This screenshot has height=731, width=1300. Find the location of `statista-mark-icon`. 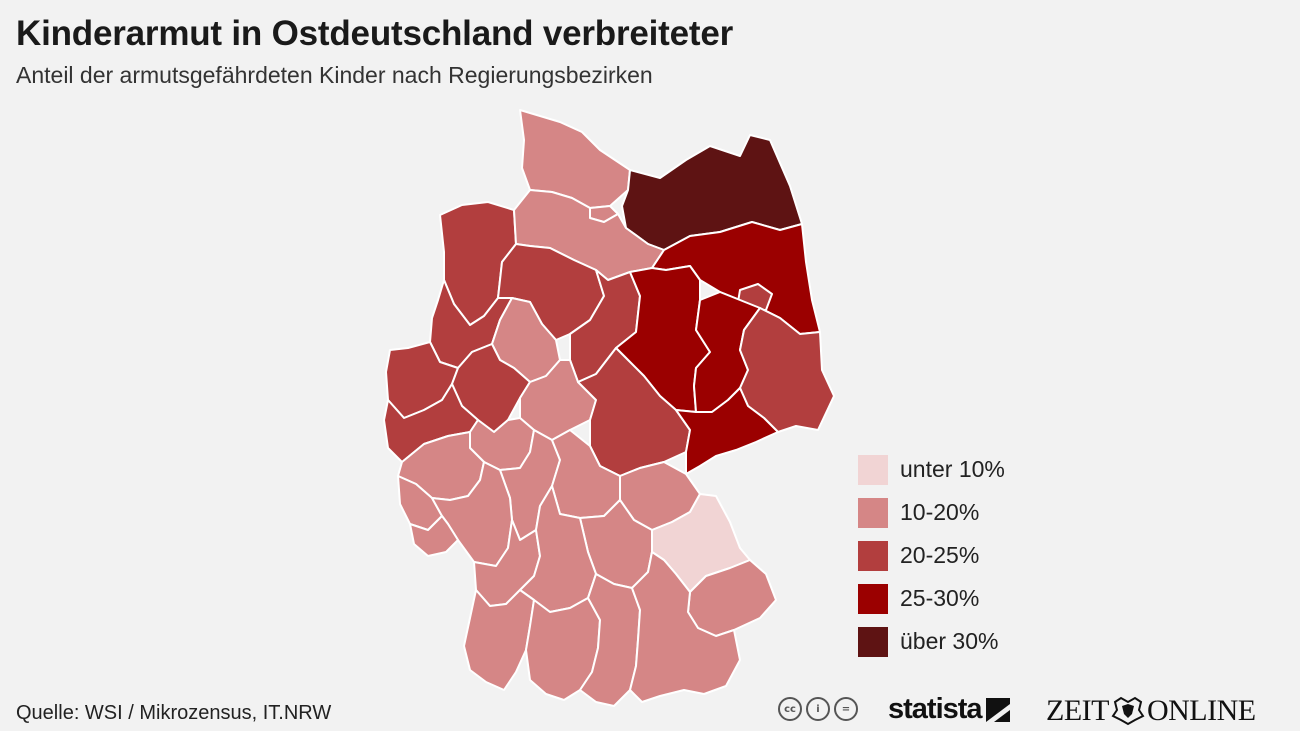

statista-mark-icon is located at coordinates (997, 709).